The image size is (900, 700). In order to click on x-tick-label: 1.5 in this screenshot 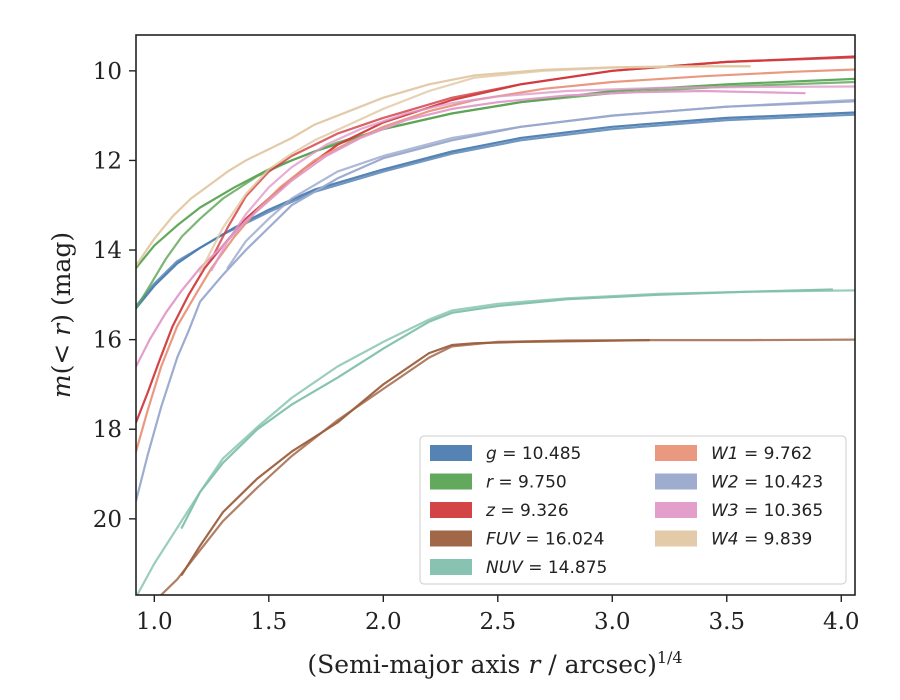, I will do `click(269, 622)`.